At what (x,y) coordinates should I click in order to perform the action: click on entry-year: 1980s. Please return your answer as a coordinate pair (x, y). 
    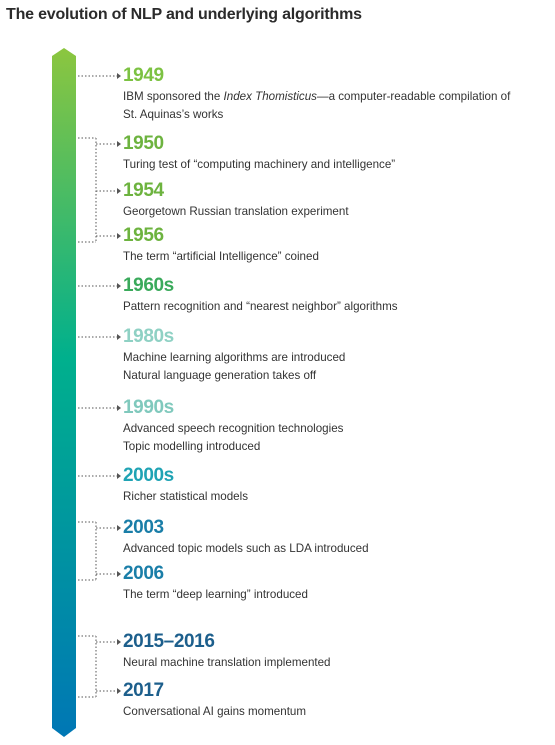
    Looking at the image, I should click on (148, 336).